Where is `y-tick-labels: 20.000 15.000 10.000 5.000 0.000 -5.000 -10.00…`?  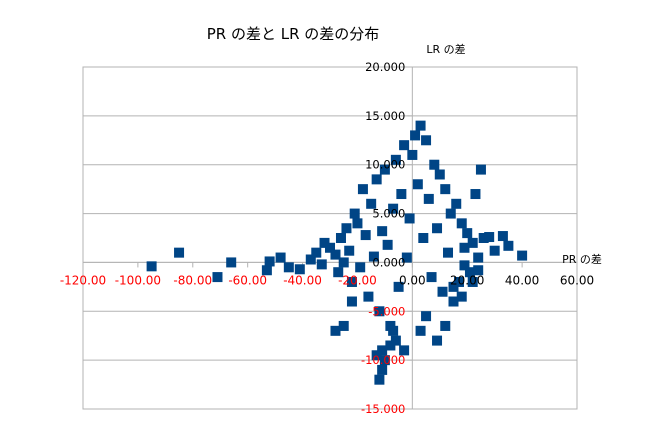 y-tick-labels: 20.000 15.000 10.000 5.000 0.000 -5.000 -10.00… is located at coordinates (383, 238).